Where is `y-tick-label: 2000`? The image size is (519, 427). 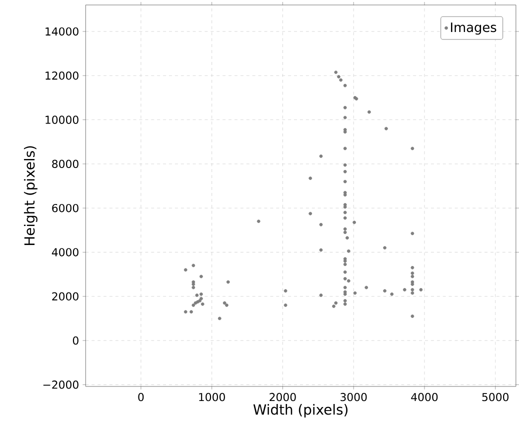
y-tick-label: 2000 is located at coordinates (65, 296).